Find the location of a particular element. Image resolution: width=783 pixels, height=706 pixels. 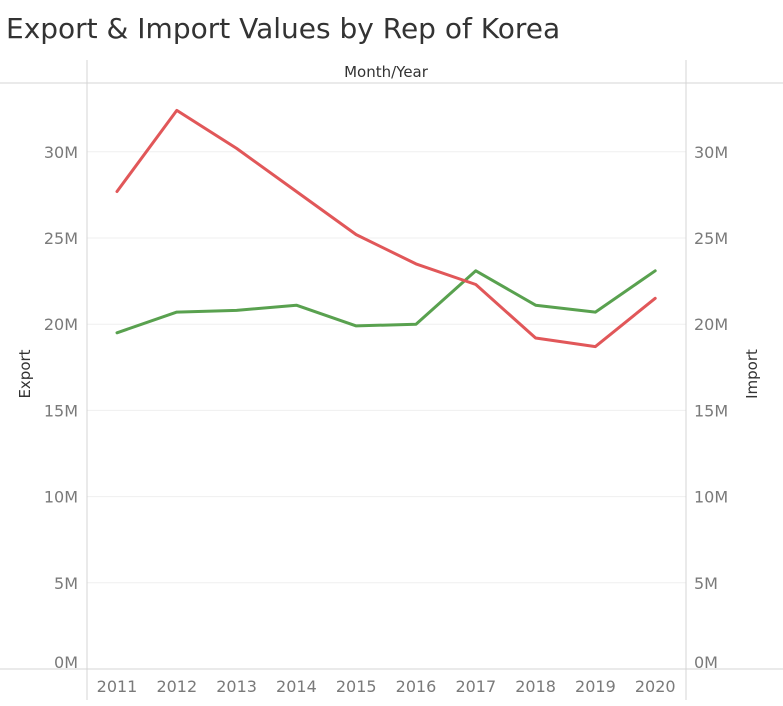

y-tick-left: 15M is located at coordinates (61, 410).